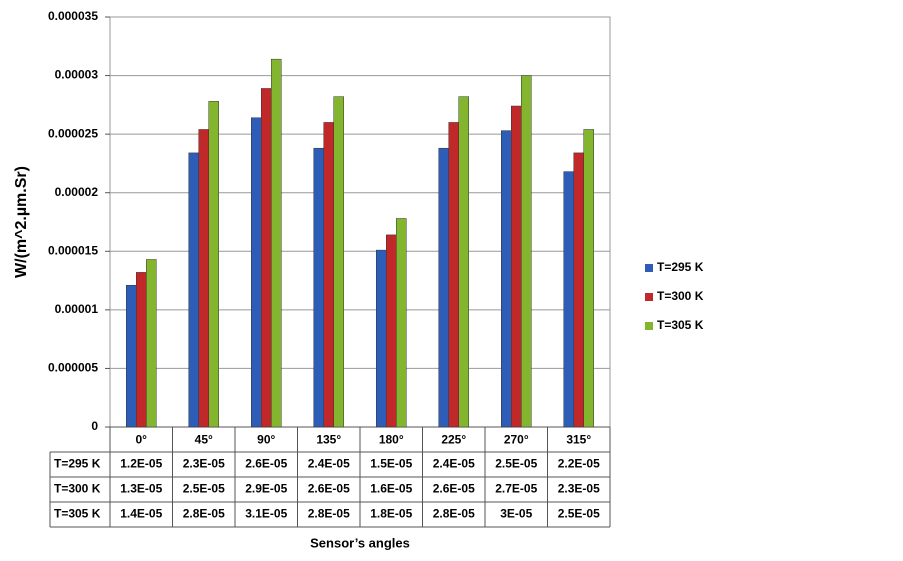 Image resolution: width=903 pixels, height=561 pixels. What do you see at coordinates (141, 514) in the screenshot?
I see `table-cell: 1.4E-05` at bounding box center [141, 514].